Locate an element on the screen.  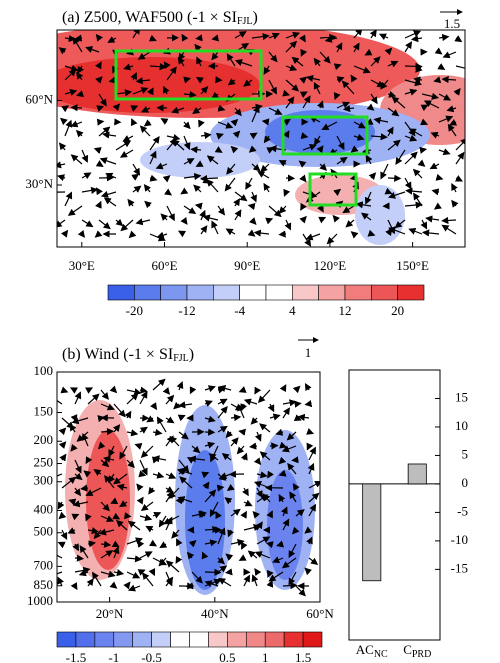
negative-anomaly is located at coordinates (285, 525).